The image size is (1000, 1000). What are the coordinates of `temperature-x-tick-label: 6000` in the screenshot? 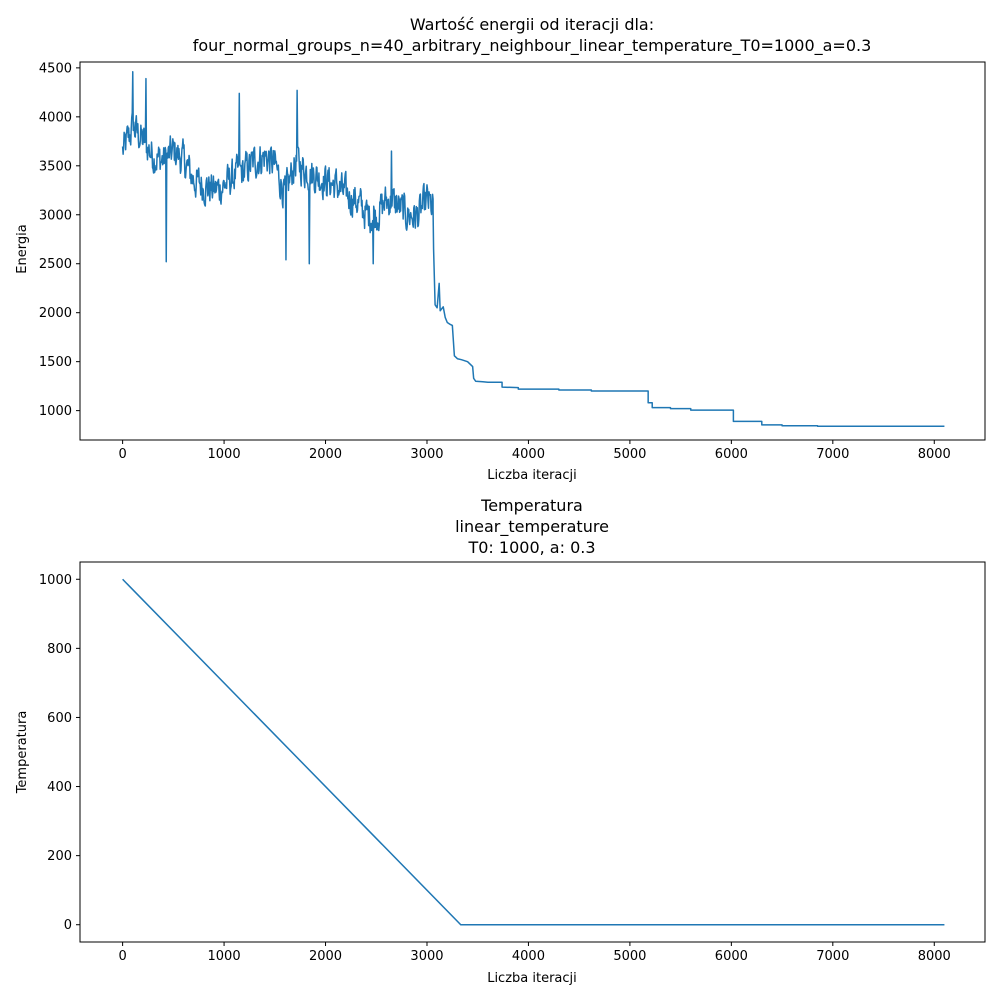 It's located at (731, 956).